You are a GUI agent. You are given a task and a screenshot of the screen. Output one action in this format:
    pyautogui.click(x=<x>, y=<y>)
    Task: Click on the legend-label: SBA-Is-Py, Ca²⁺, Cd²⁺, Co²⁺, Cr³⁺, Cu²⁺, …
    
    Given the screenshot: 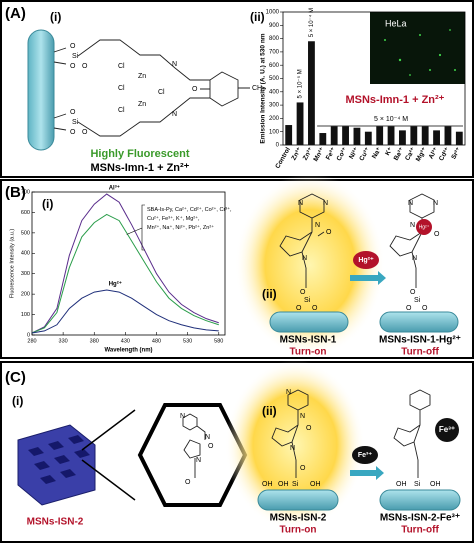 What is the action you would take?
    pyautogui.click(x=189, y=218)
    